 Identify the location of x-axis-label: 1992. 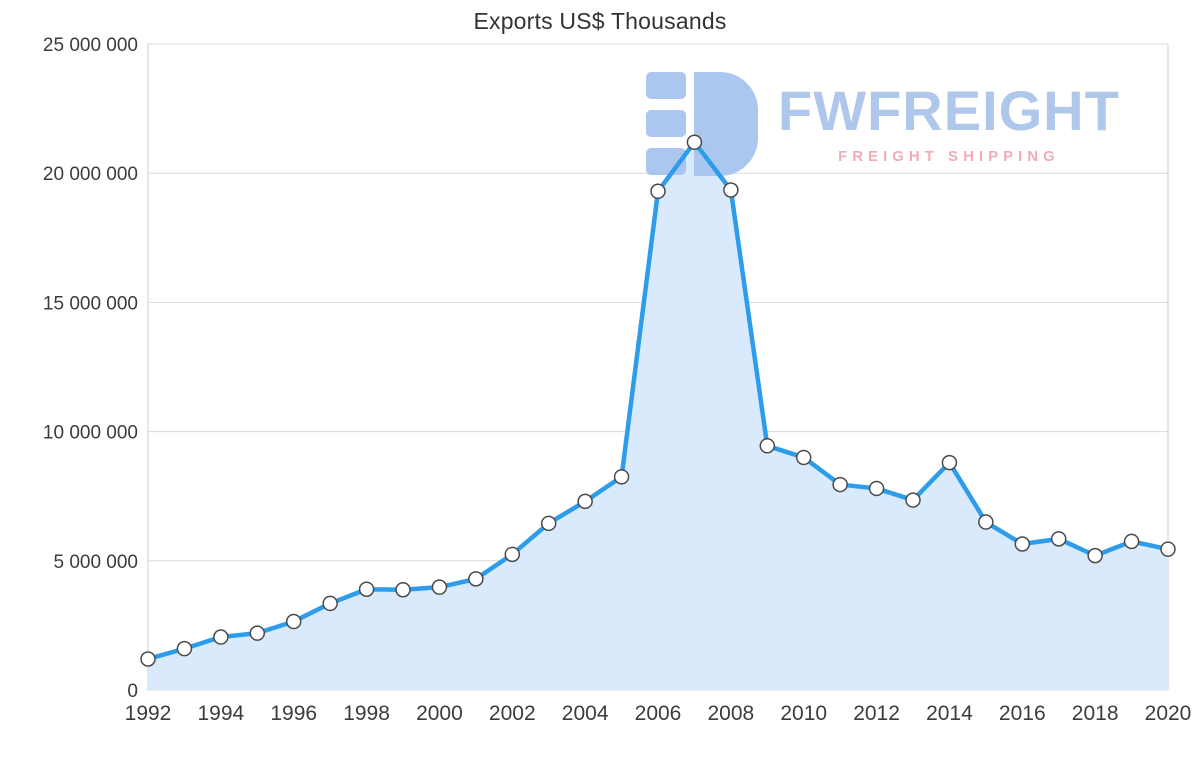
(148, 713).